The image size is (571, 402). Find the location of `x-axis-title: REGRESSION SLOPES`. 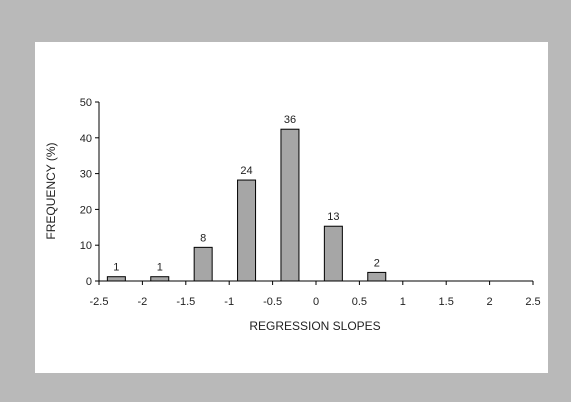

x-axis-title: REGRESSION SLOPES is located at coordinates (314, 326).